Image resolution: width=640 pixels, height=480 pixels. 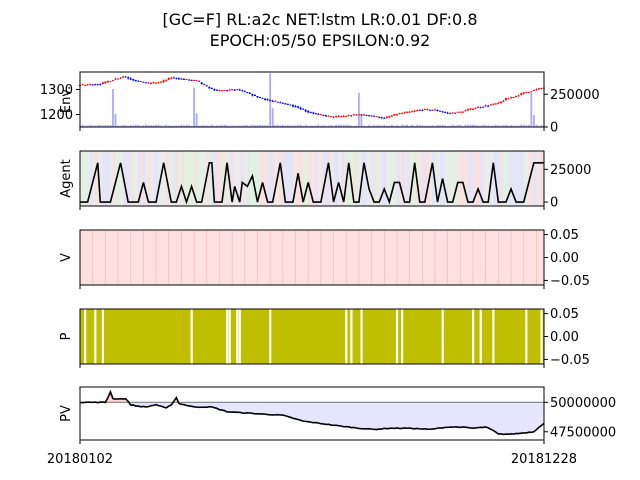 I want to click on y-axis-label: P, so click(x=66, y=336).